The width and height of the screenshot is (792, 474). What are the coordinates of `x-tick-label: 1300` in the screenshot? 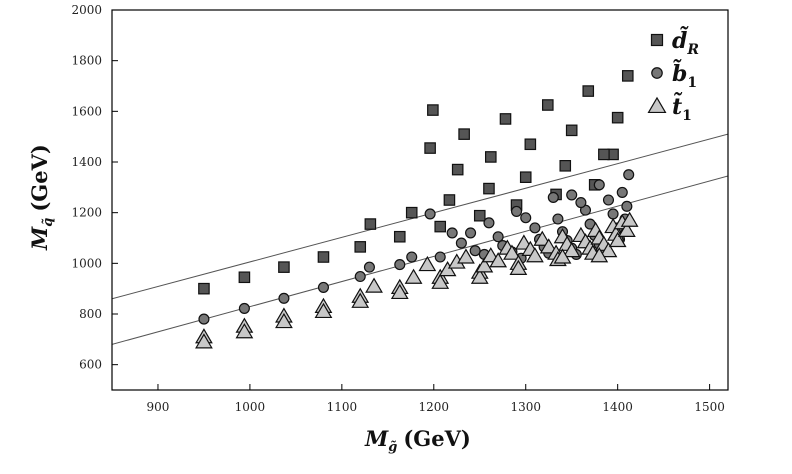 It's located at (525, 407).